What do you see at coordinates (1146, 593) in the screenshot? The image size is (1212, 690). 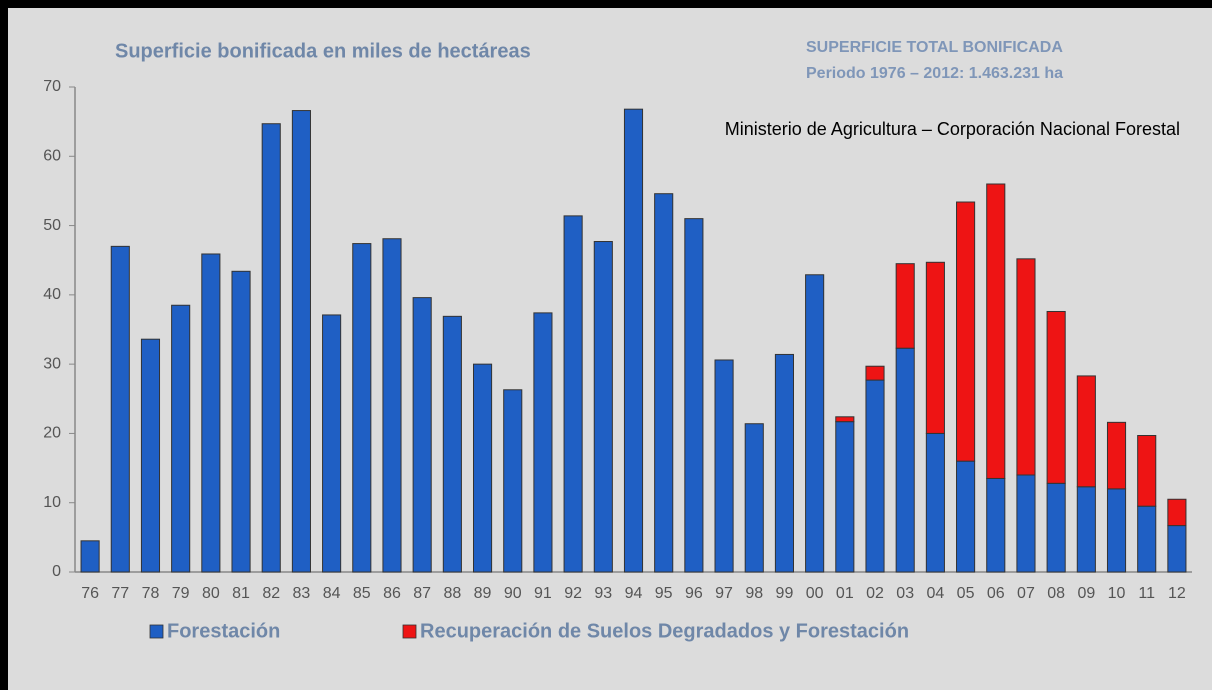 I see `x-tick-label: 11` at bounding box center [1146, 593].